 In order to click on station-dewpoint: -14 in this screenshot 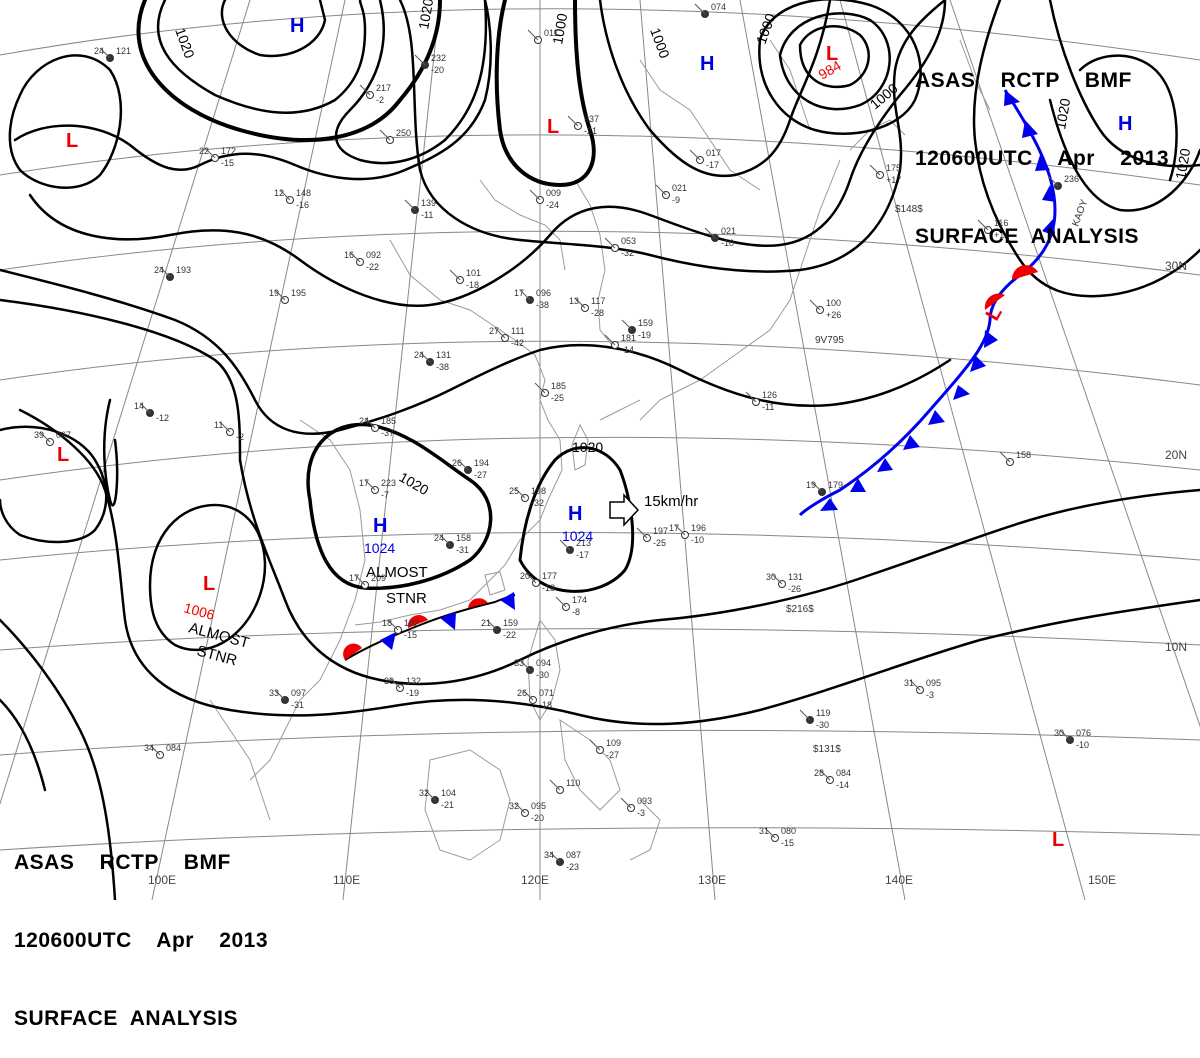, I will do `click(842, 785)`.